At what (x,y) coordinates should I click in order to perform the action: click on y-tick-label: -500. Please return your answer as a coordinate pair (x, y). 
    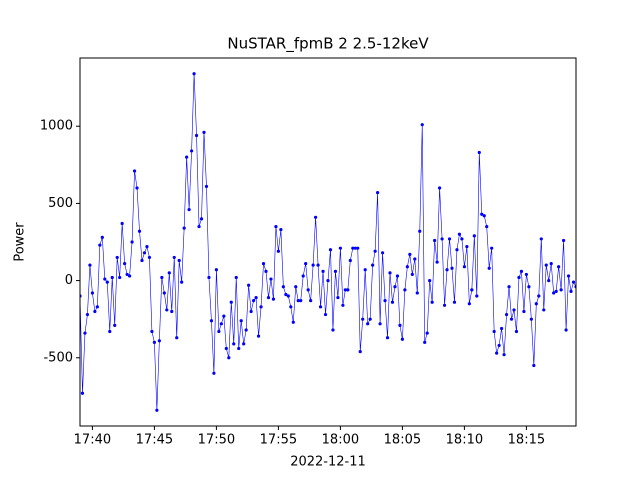
    Looking at the image, I should click on (58, 357).